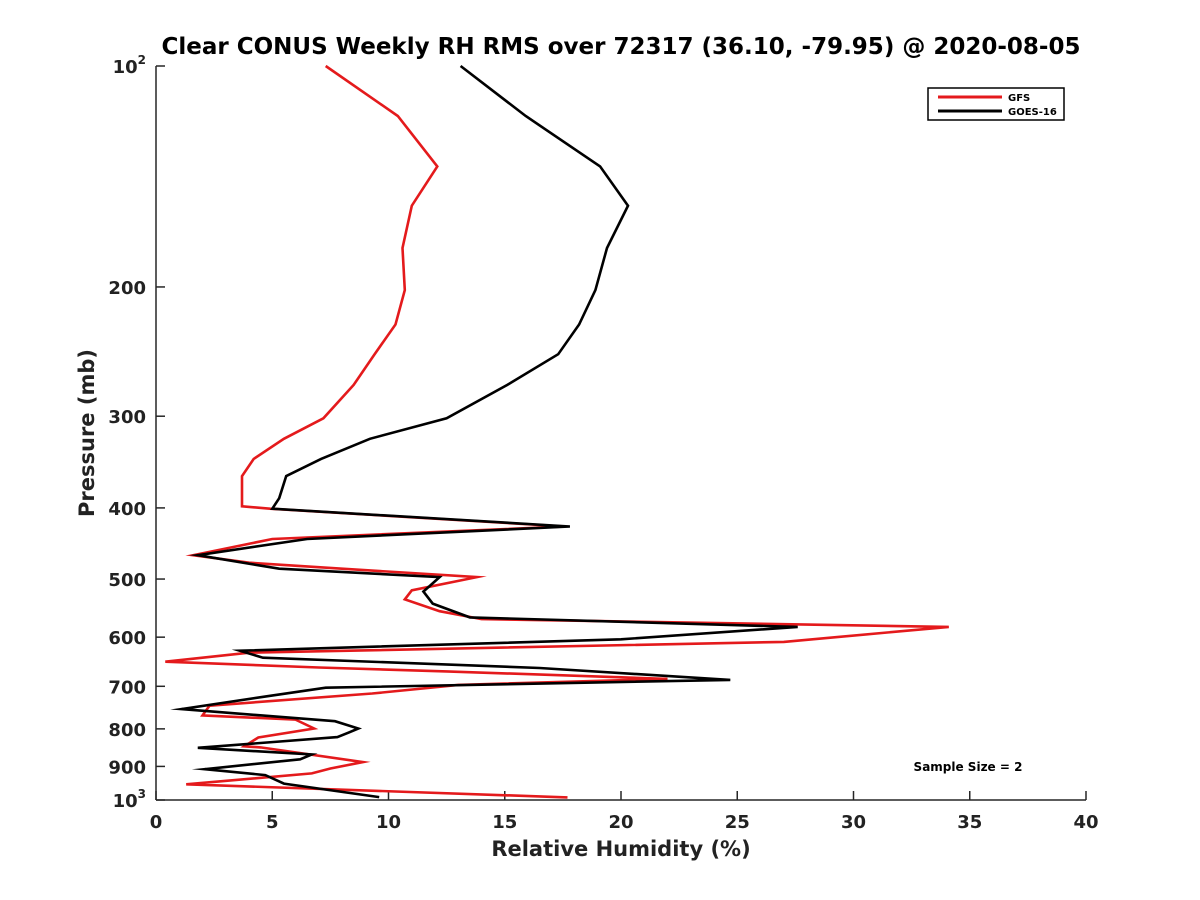 The height and width of the screenshot is (900, 1200). I want to click on x-tick-label-5: 25, so click(737, 822).